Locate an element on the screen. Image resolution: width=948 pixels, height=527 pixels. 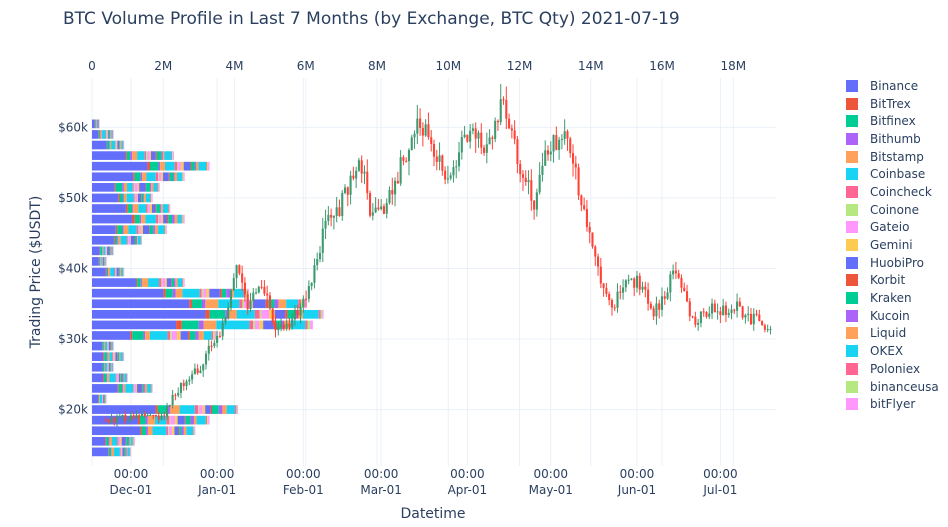
legend-item: Binance is located at coordinates (892, 86).